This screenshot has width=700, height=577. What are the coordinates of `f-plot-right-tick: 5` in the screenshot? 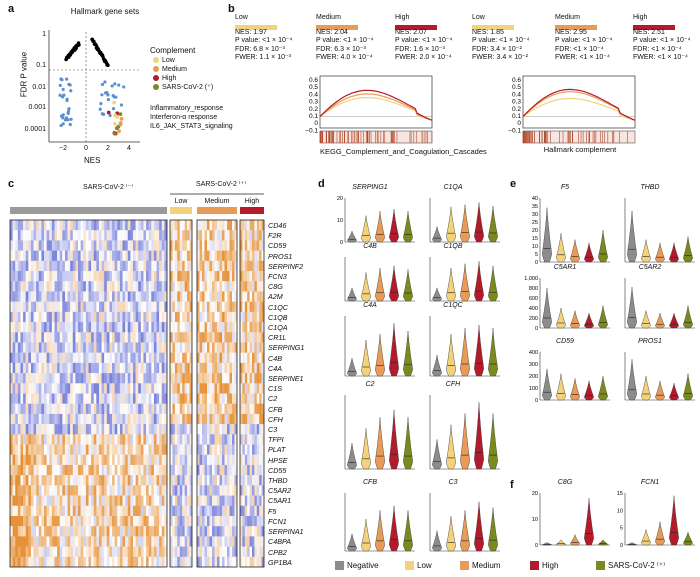 It's located at (621, 529).